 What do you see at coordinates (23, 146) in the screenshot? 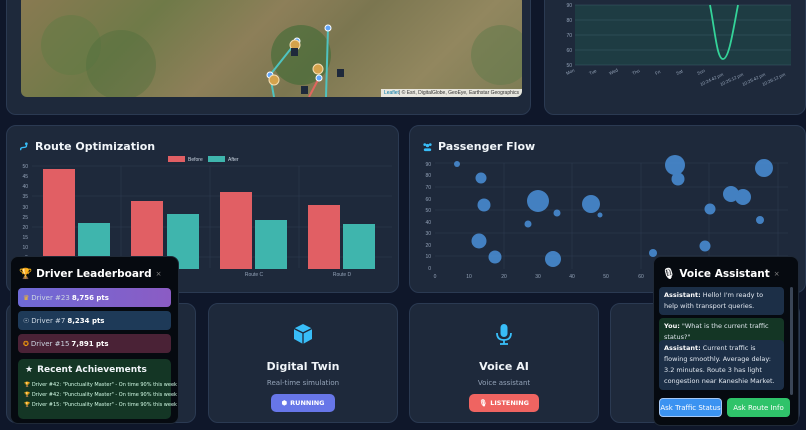
I see `route-icon` at bounding box center [23, 146].